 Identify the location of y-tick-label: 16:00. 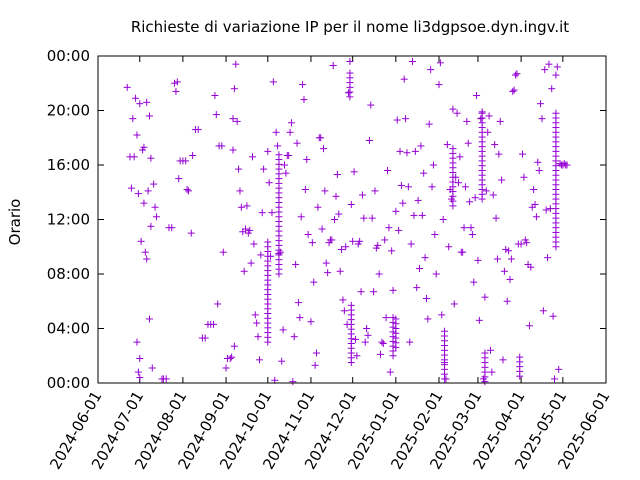
(68, 165).